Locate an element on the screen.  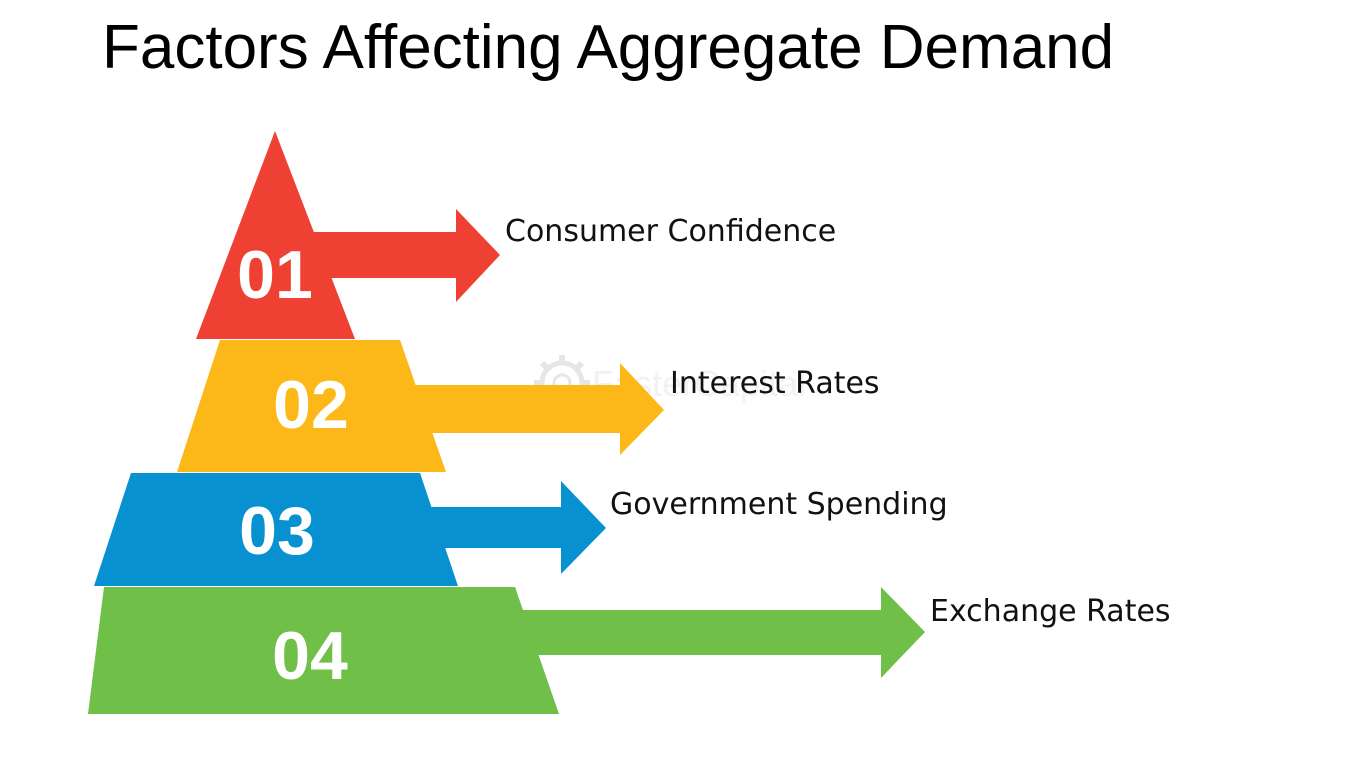
tier-03-shape is located at coordinates (276, 529).